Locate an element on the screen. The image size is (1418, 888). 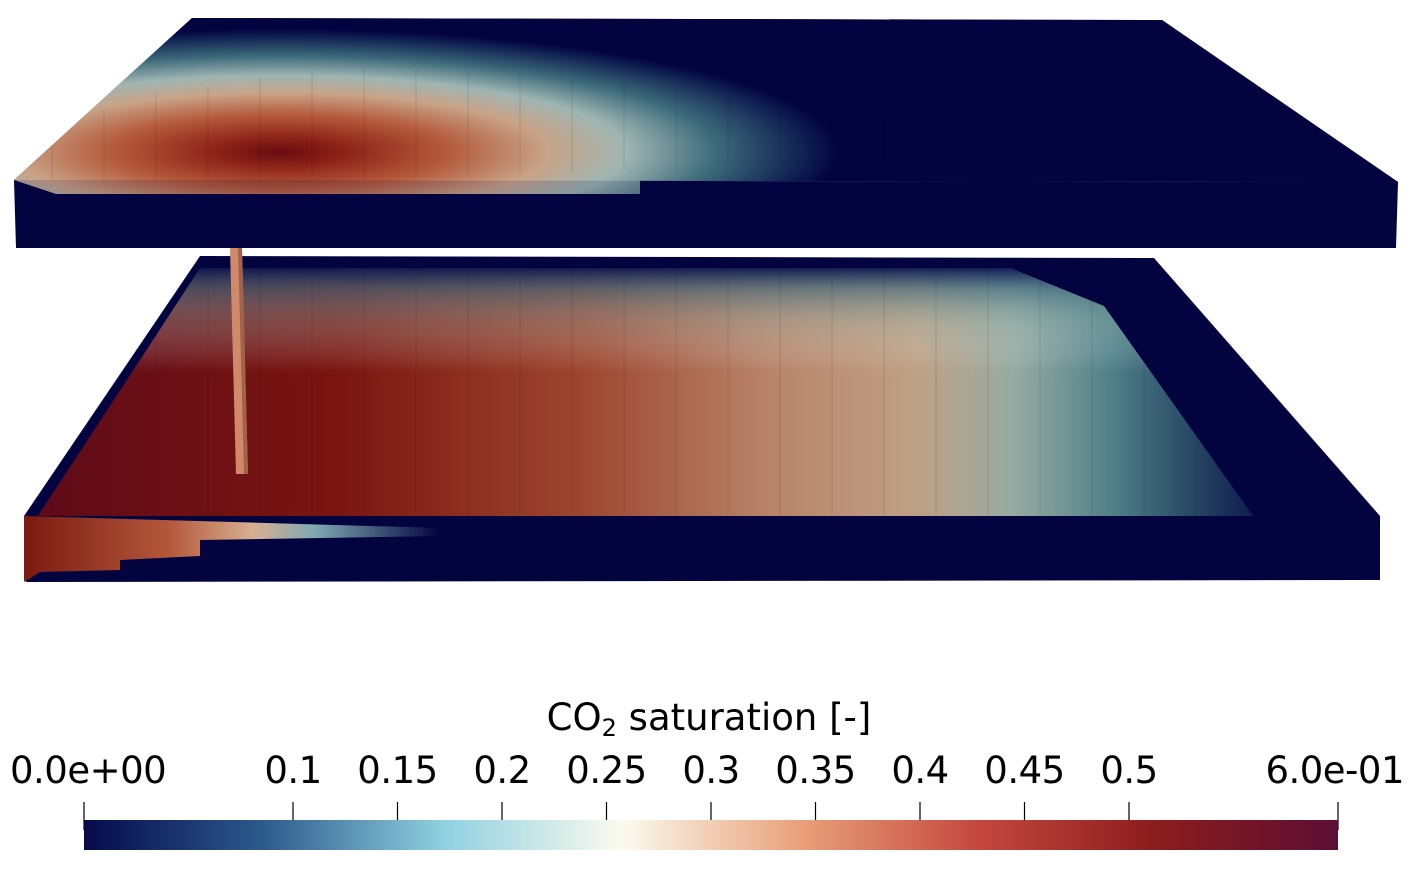
colorbar-gradient is located at coordinates (711, 835).